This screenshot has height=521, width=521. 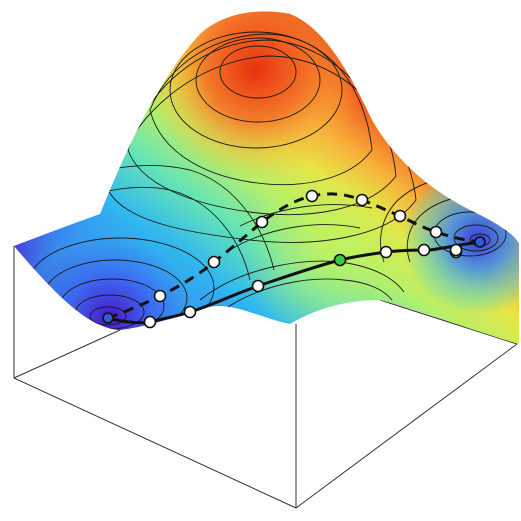 I want to click on pathway-solid, so click(x=294, y=284).